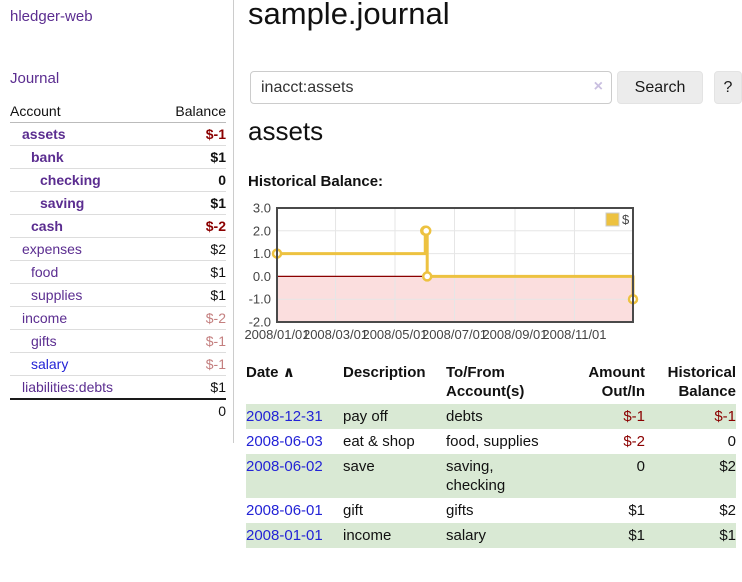 This screenshot has width=742, height=582. Describe the element at coordinates (218, 249) in the screenshot. I see `account-balance: $2` at that location.